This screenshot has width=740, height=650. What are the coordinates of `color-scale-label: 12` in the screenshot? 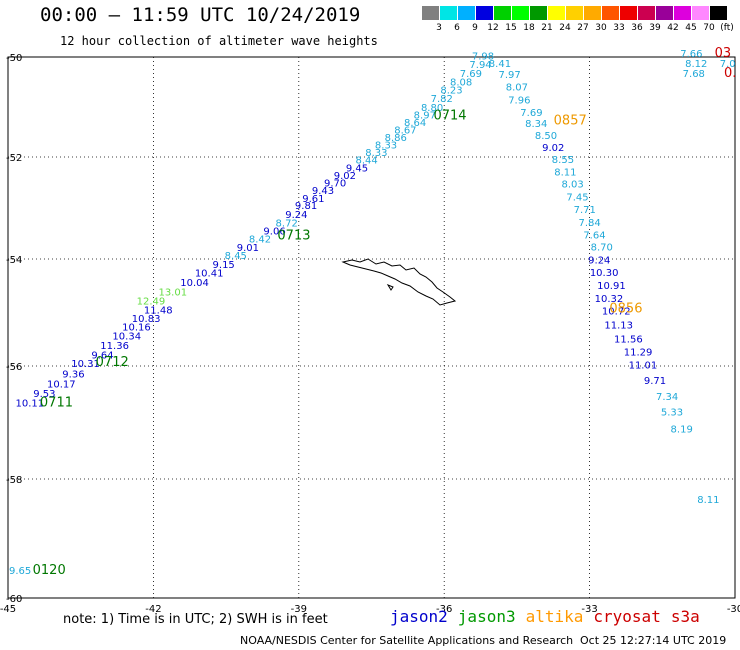 It's located at (493, 28).